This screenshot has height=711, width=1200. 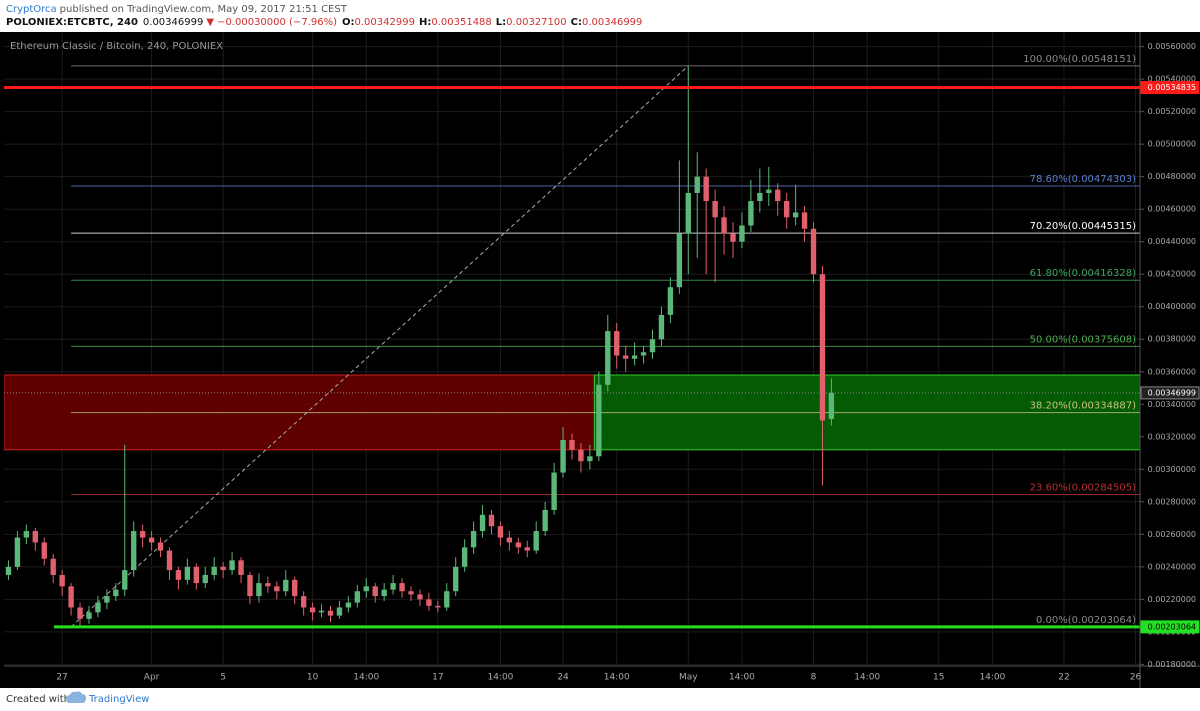 What do you see at coordinates (173, 22) in the screenshot?
I see `last: 0.00346999` at bounding box center [173, 22].